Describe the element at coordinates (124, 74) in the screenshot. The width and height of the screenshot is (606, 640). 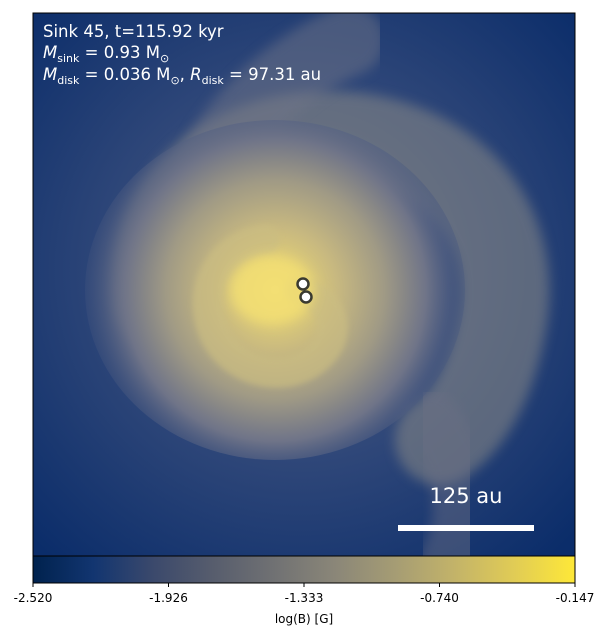
I see `disk-mass-value: = 0.036 M` at that location.